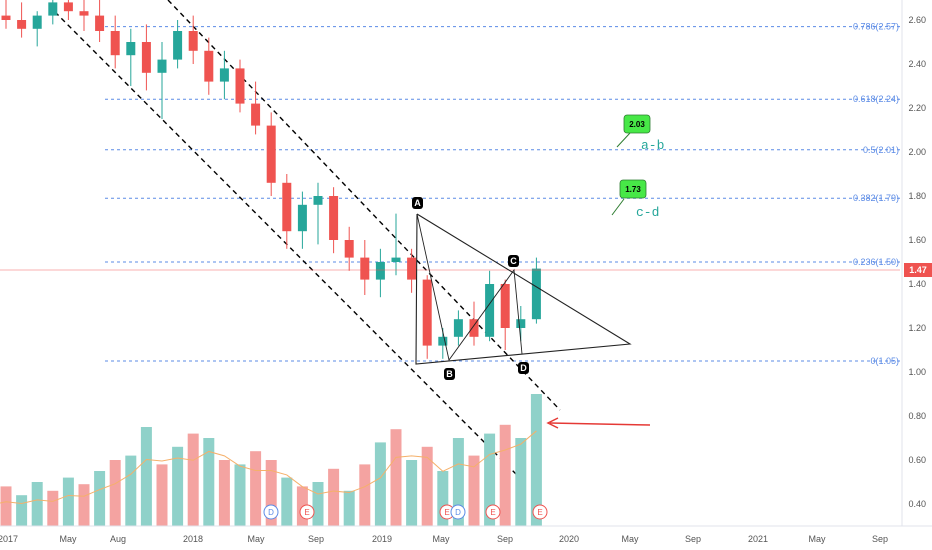  Describe the element at coordinates (598, 423) in the screenshot. I see `volume-arrow` at that location.